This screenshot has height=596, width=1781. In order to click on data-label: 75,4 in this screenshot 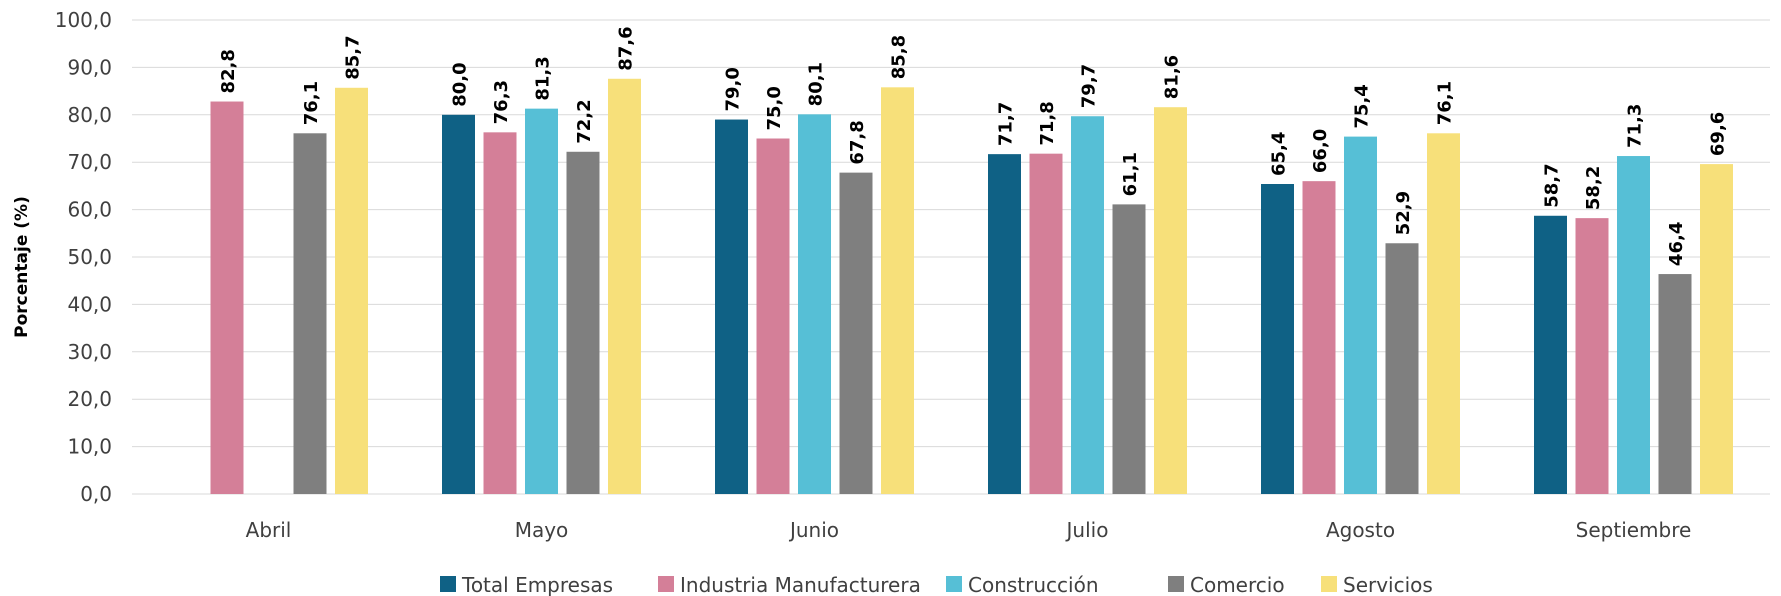, I will do `click(1362, 106)`.